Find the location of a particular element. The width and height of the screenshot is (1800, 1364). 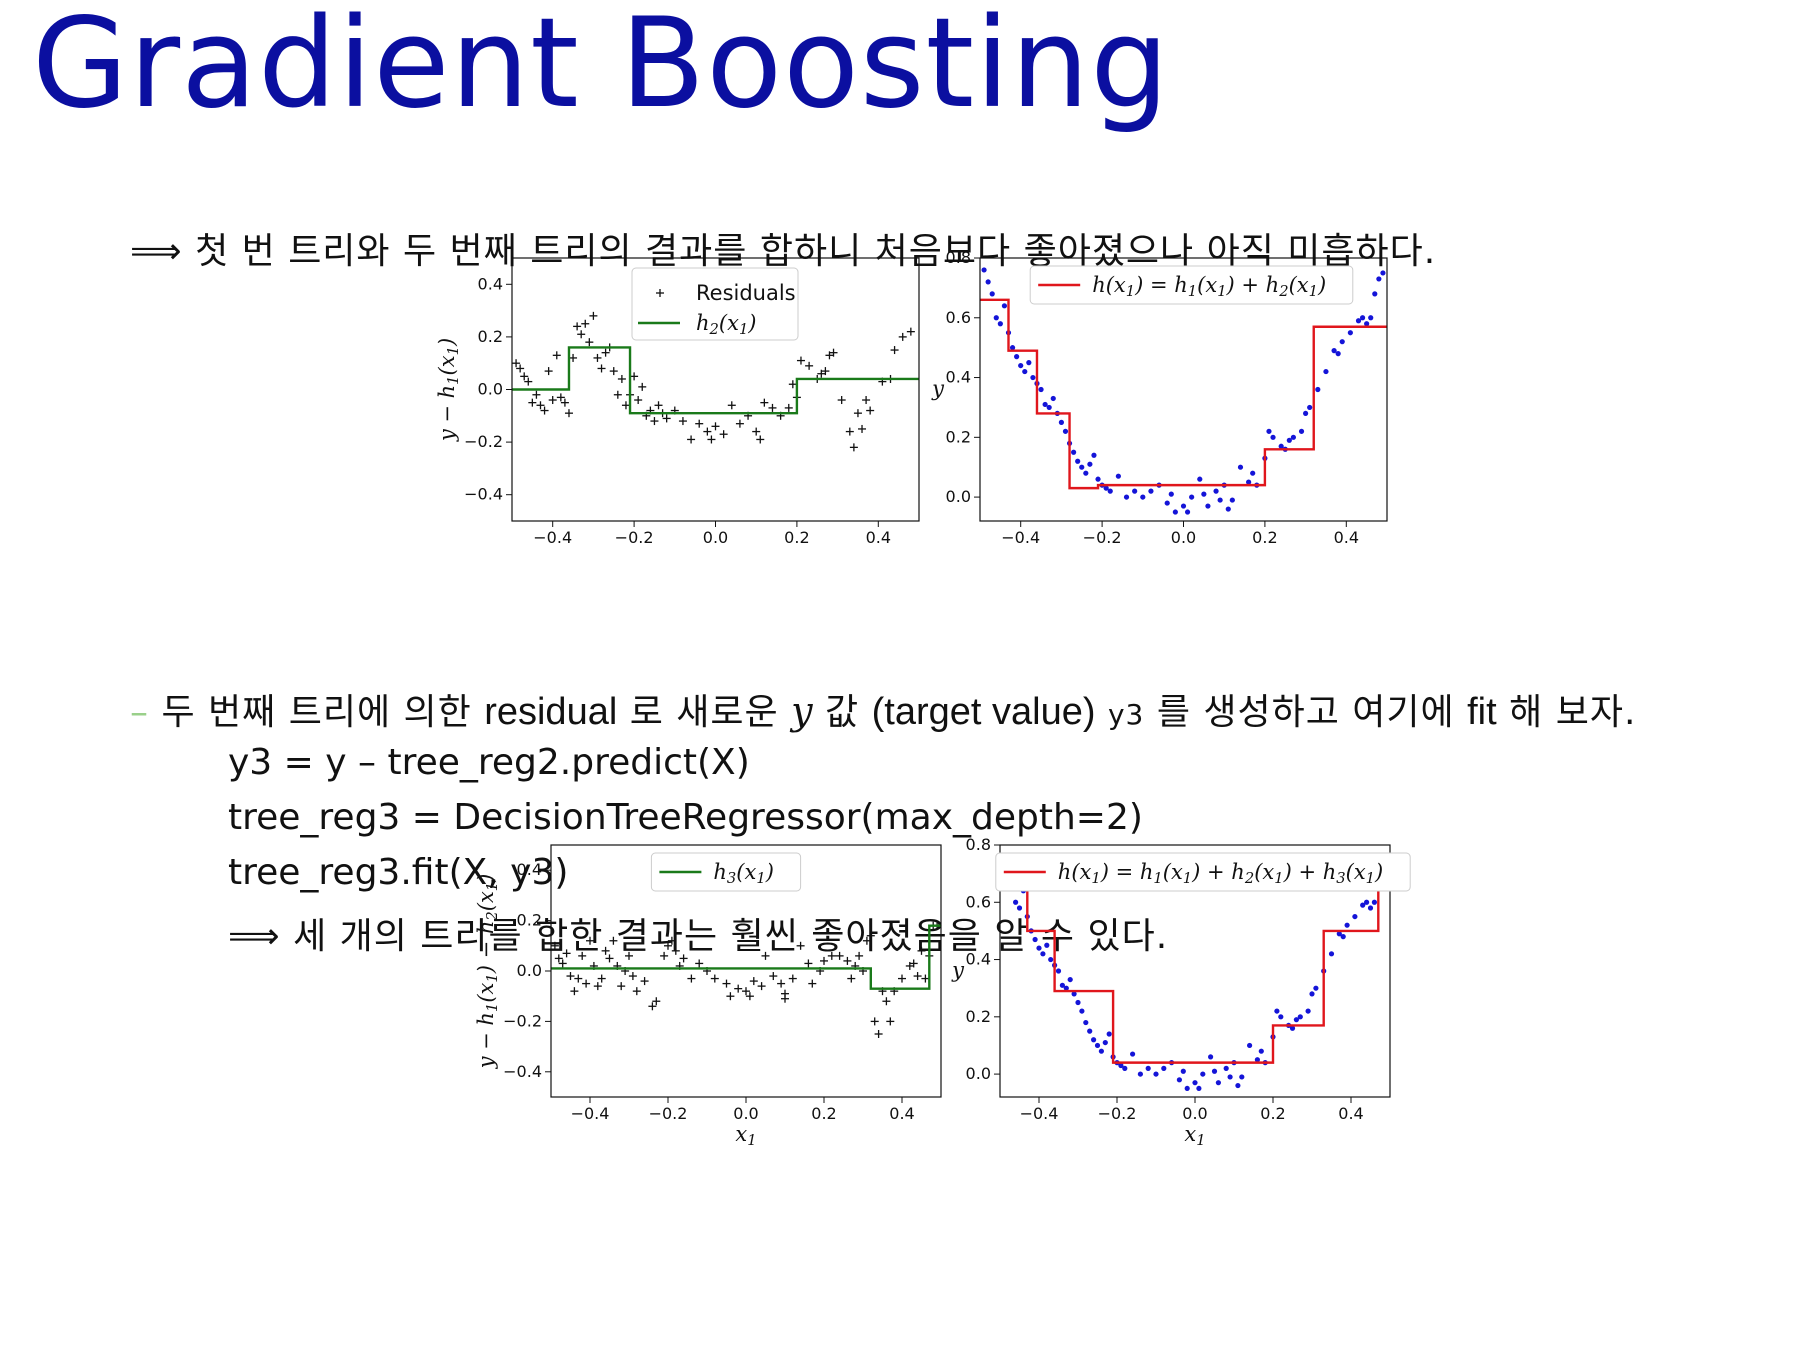

code-line-1: y3 = y – tree_reg2.predict(X) is located at coordinates (489, 762).